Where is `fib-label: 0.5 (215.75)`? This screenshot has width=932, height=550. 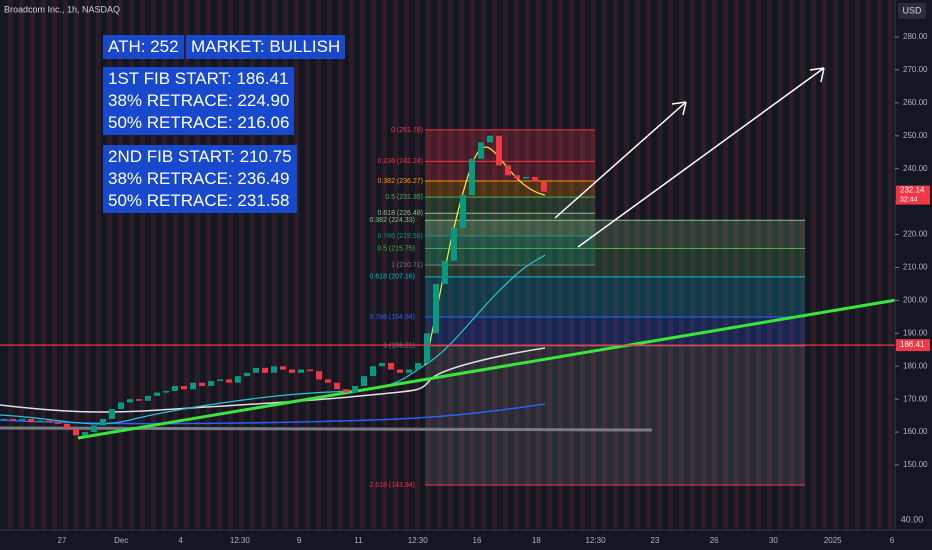
fib-label: 0.5 (215.75) is located at coordinates (396, 248).